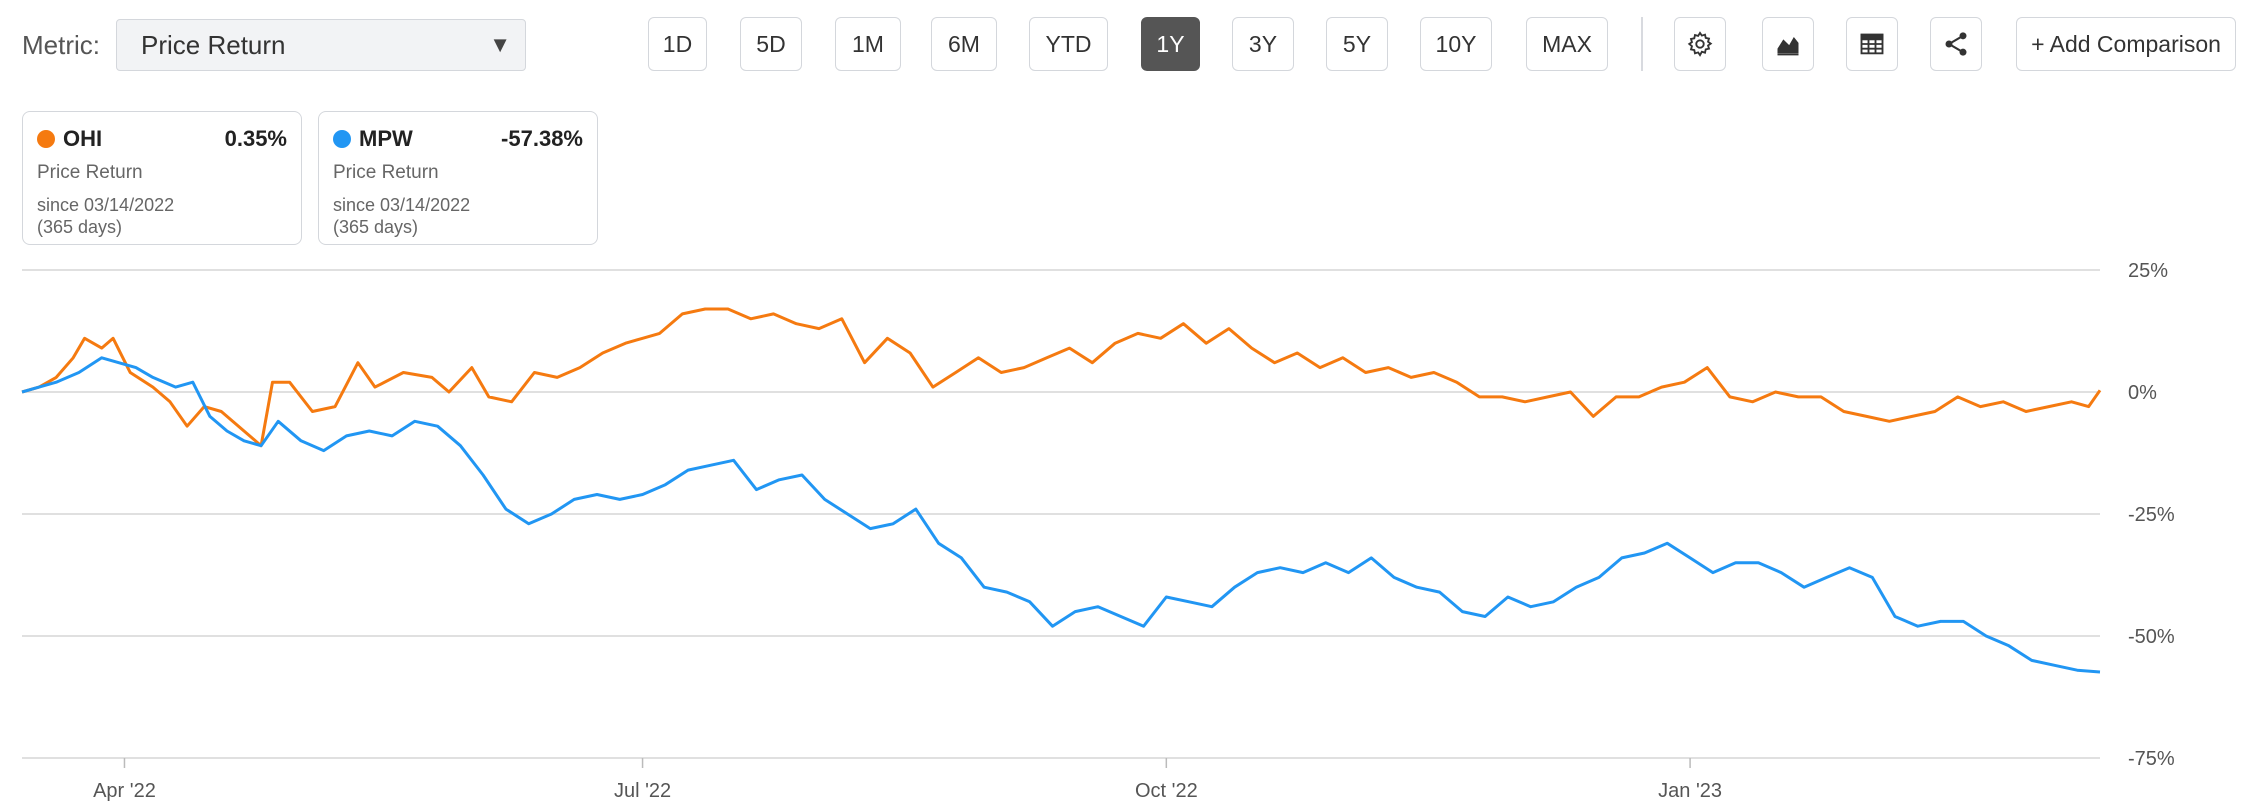 The height and width of the screenshot is (806, 2243). Describe the element at coordinates (46, 139) in the screenshot. I see `ohi-dot-icon` at that location.